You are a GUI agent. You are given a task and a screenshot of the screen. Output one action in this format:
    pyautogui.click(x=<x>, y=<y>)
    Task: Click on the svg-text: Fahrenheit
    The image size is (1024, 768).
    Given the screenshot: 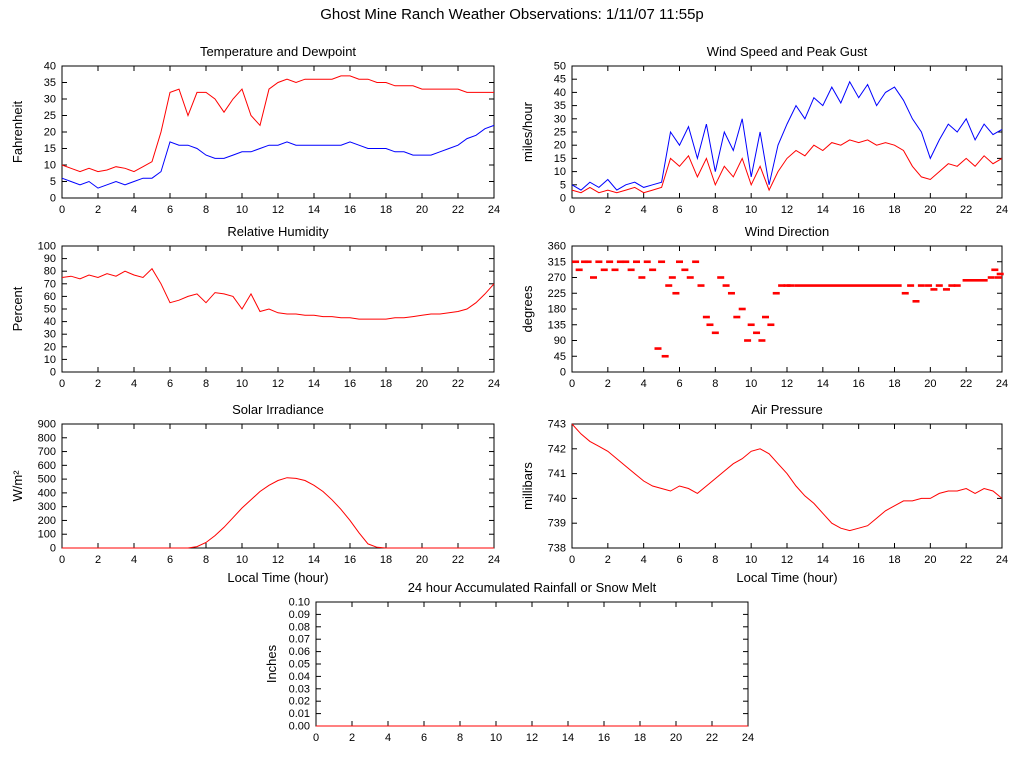 What is the action you would take?
    pyautogui.click(x=17, y=132)
    